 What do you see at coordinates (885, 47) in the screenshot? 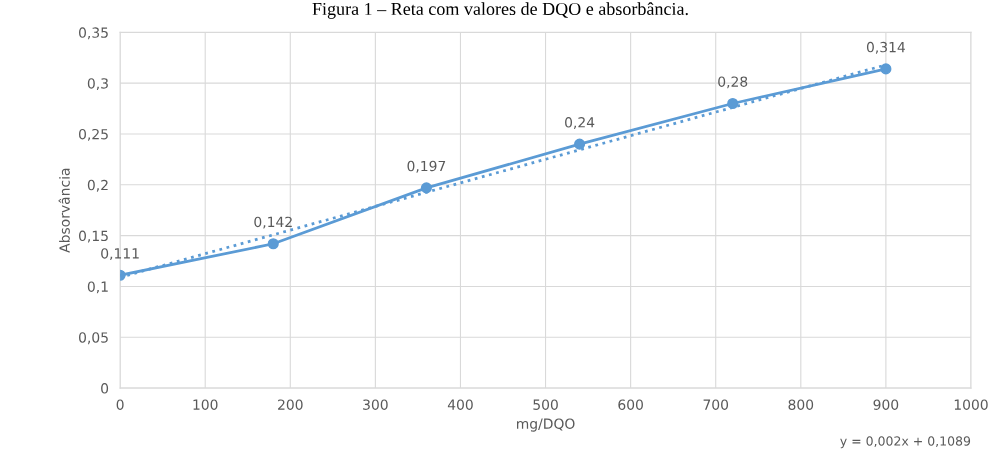
I see `data-label: 0,314` at bounding box center [885, 47].